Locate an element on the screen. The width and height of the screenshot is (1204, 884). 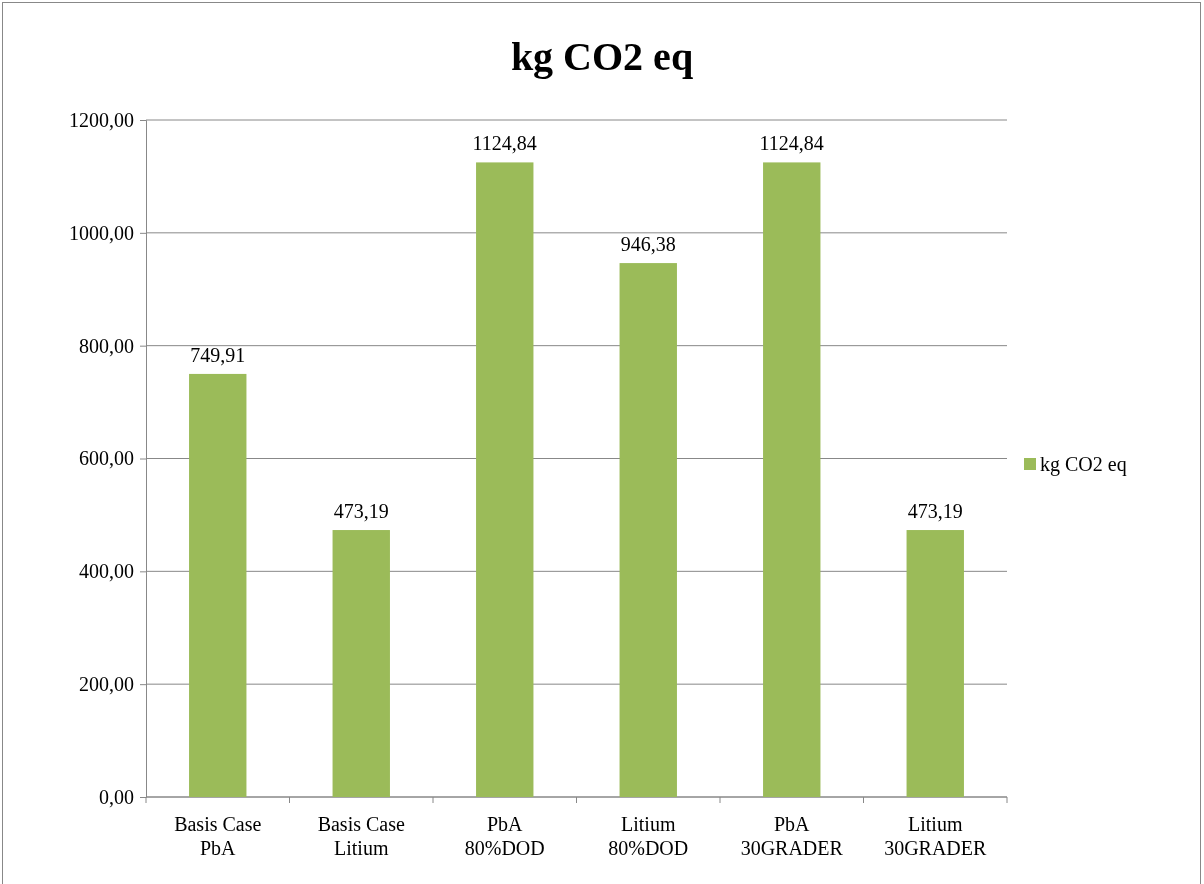
x-tick-label: Litium 30GRADER is located at coordinates (936, 836).